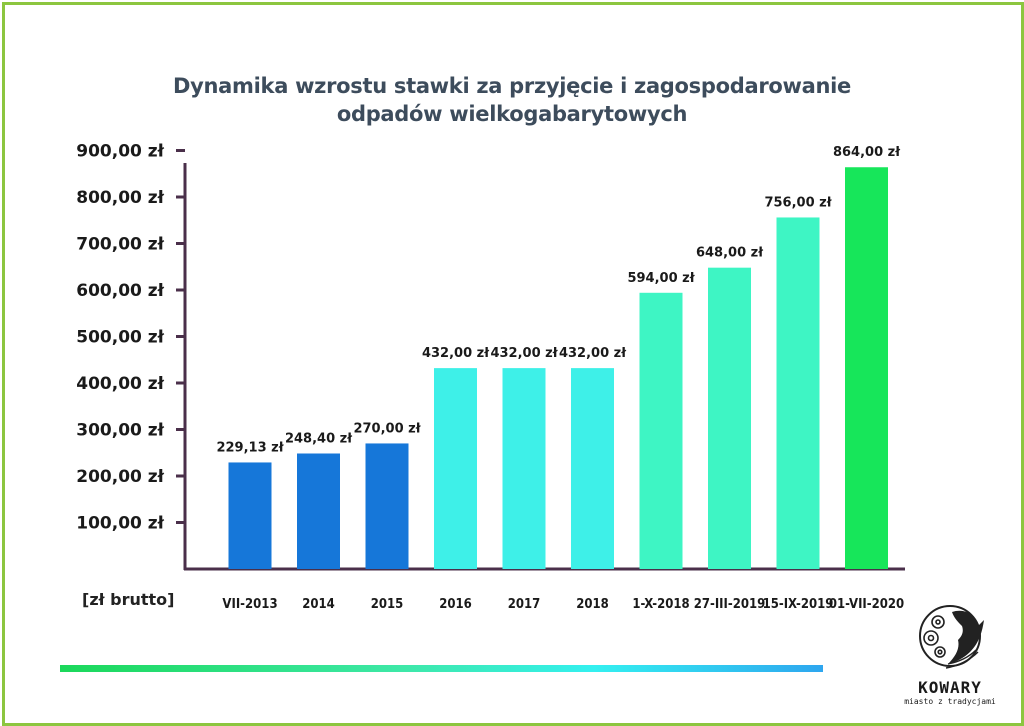 The height and width of the screenshot is (726, 1024). Describe the element at coordinates (455, 604) in the screenshot. I see `x-category-label: 2016` at that location.